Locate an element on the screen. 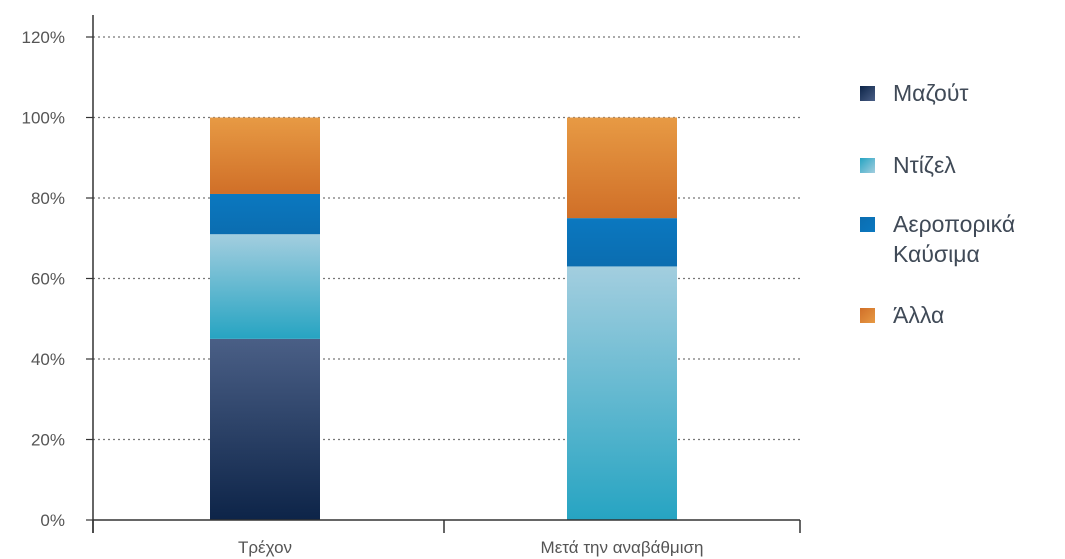 The image size is (1065, 559). x-category-label: Μετά την αναβάθμιση is located at coordinates (622, 547).